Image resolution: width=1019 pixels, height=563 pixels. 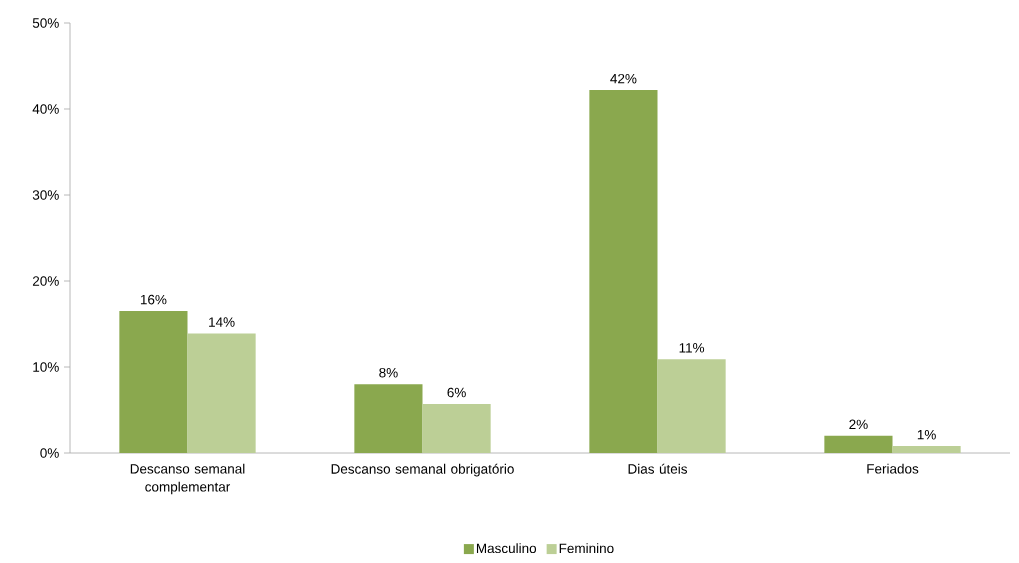 I want to click on y-tick-label: 40%, so click(x=45, y=109).